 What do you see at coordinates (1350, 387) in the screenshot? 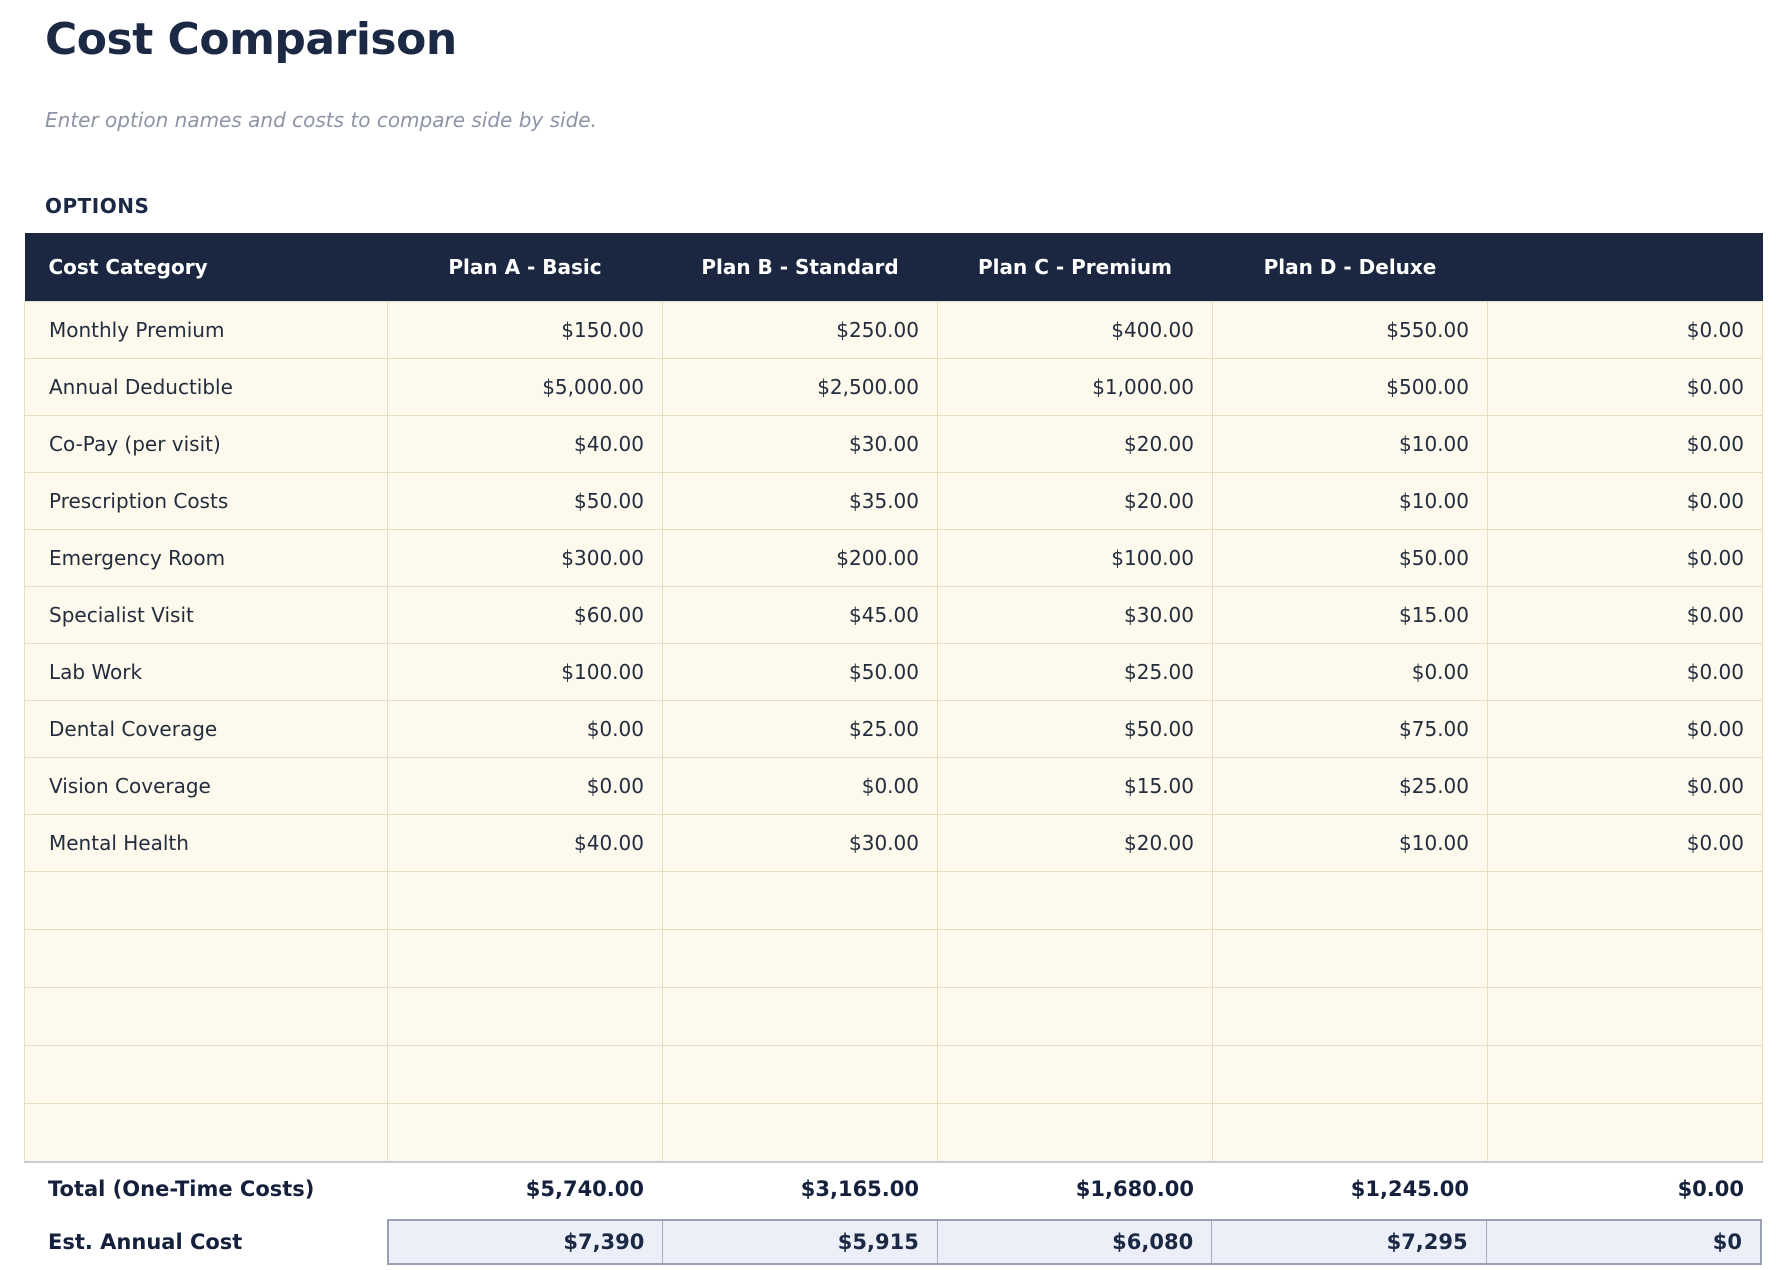
I see `cost-value-cell: $500.00` at bounding box center [1350, 387].